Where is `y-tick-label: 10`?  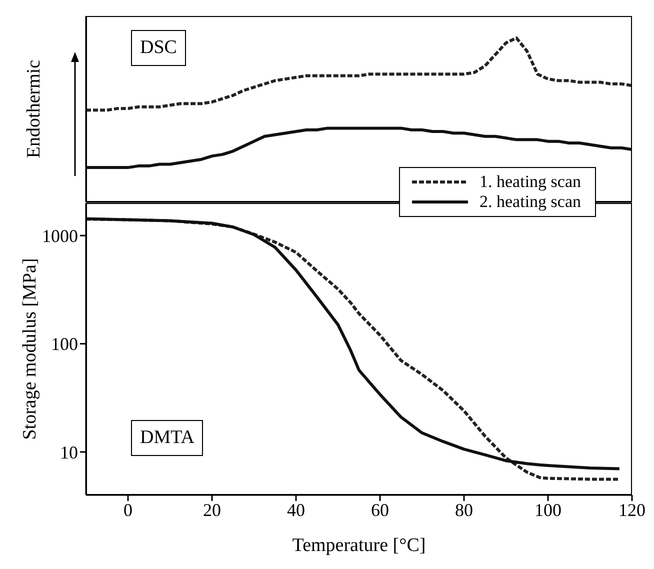 y-tick-label: 10 is located at coordinates (69, 452).